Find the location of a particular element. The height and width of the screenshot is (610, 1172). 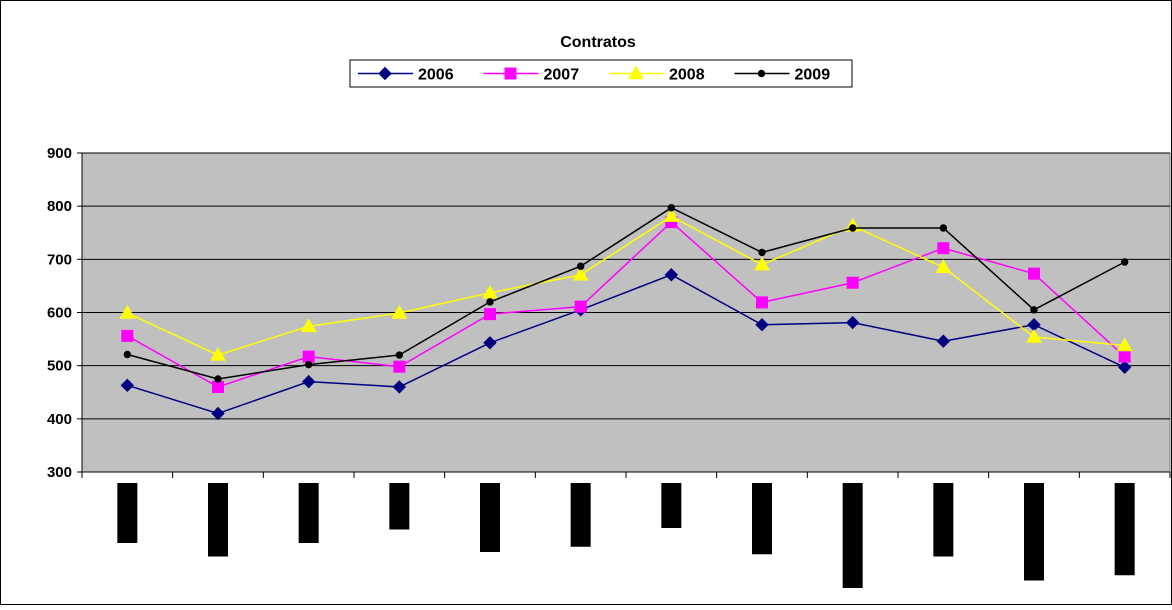

y-tick-label: 600 is located at coordinates (59, 313).